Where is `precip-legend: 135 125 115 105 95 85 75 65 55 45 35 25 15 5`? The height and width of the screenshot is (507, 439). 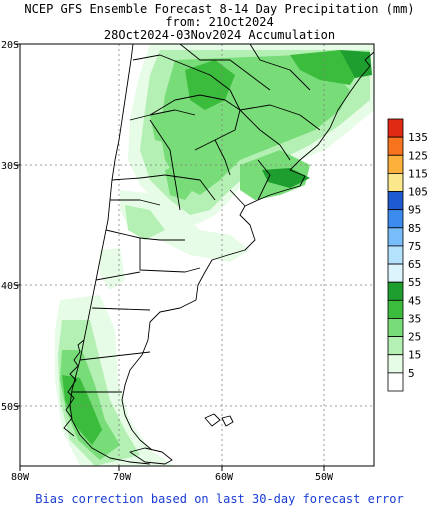
precip-legend: 135 125 115 105 95 85 75 65 55 45 35 25 15 5 is located at coordinates (407, 255).